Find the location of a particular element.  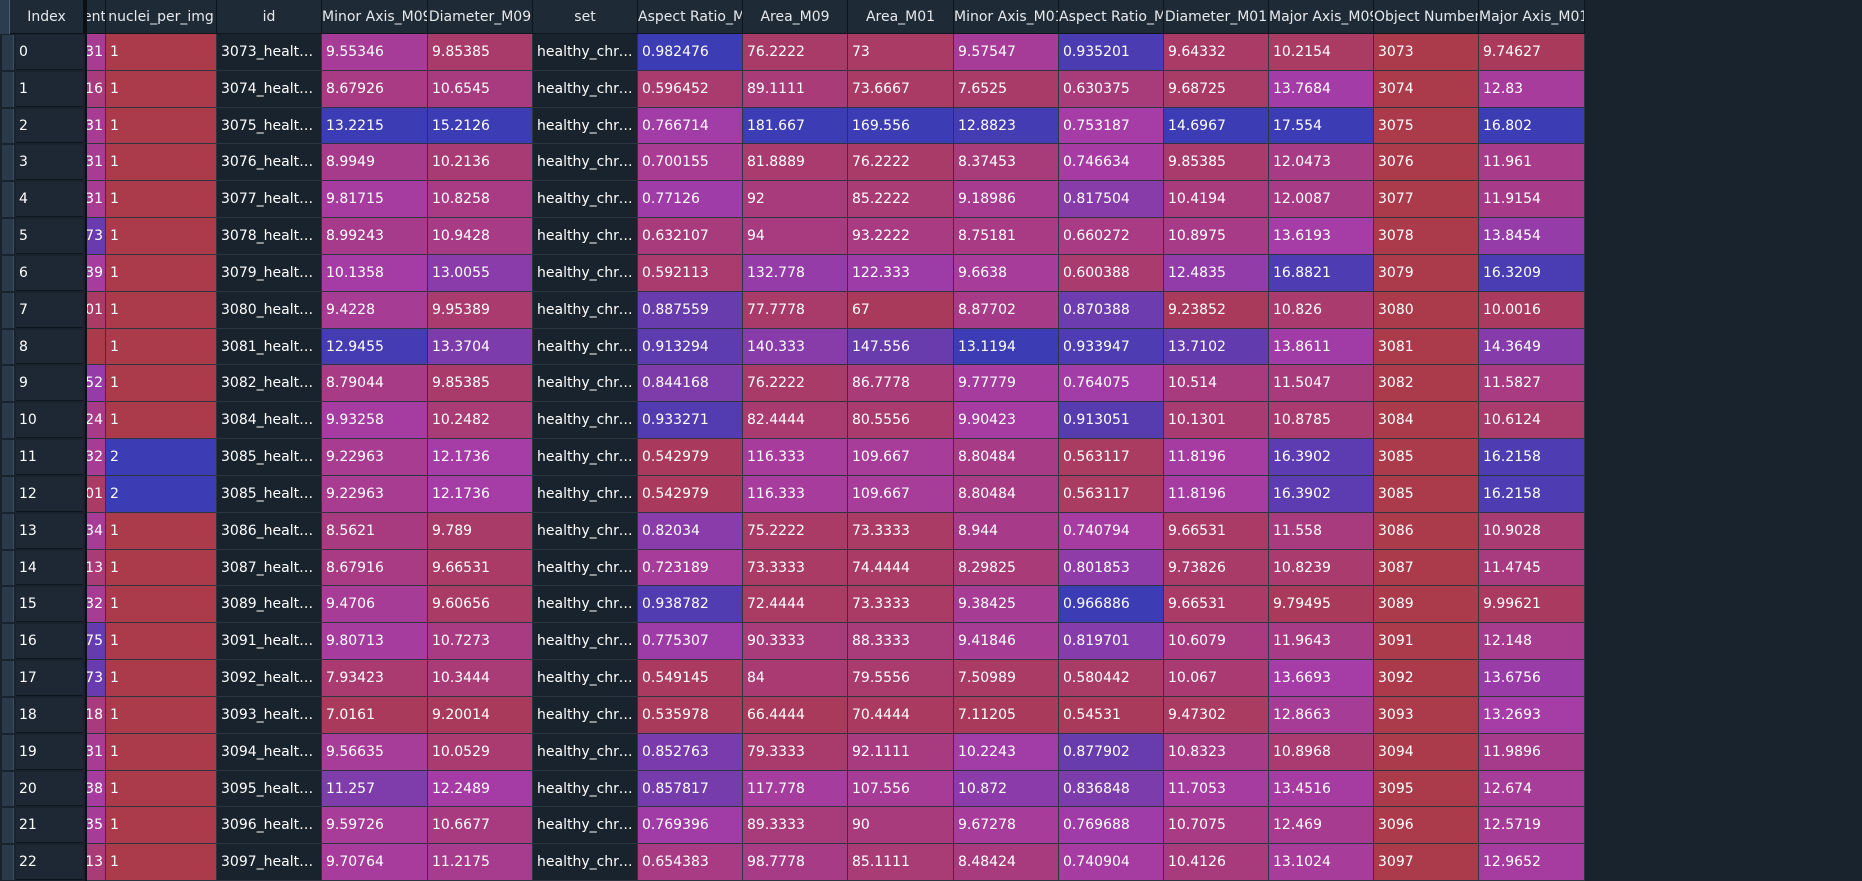

index-row: 12 is located at coordinates (42, 494).